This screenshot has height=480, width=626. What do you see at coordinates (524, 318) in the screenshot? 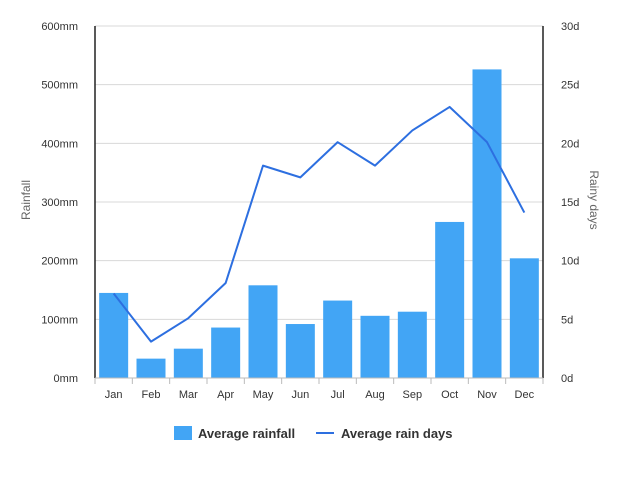
I see `bar-dec` at bounding box center [524, 318].